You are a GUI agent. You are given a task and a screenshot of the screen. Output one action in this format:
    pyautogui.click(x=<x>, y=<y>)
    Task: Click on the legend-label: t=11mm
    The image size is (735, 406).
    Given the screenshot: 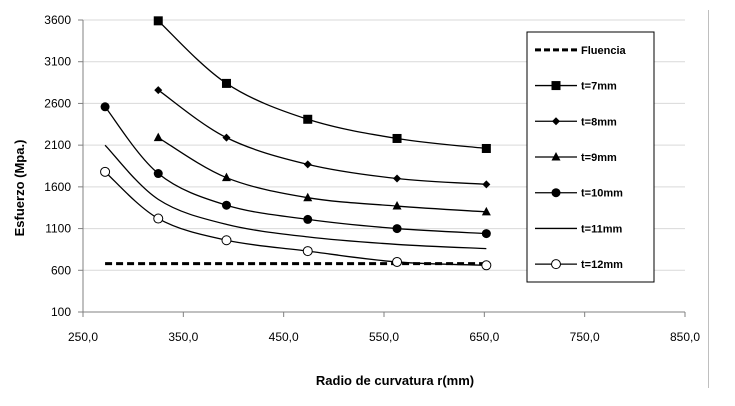 What is the action you would take?
    pyautogui.click(x=601, y=229)
    